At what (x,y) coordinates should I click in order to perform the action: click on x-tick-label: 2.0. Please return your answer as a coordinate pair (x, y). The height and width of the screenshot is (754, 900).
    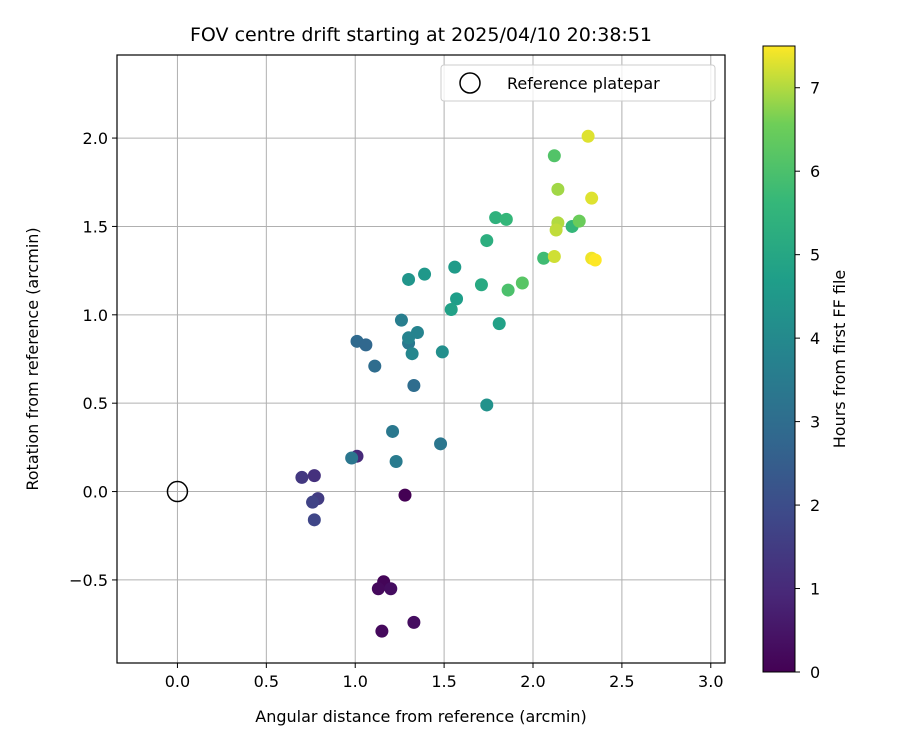
    Looking at the image, I should click on (532, 681).